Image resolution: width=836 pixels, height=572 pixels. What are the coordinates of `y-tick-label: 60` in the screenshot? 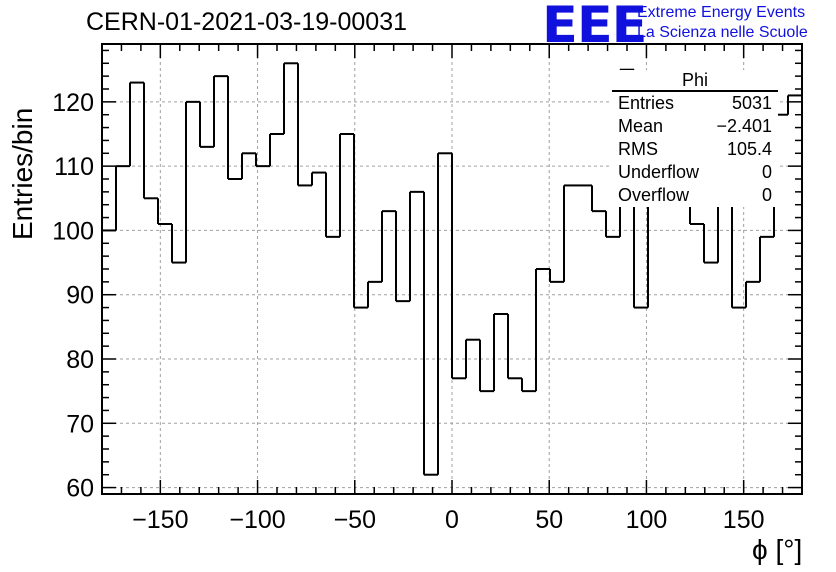 It's located at (80, 489).